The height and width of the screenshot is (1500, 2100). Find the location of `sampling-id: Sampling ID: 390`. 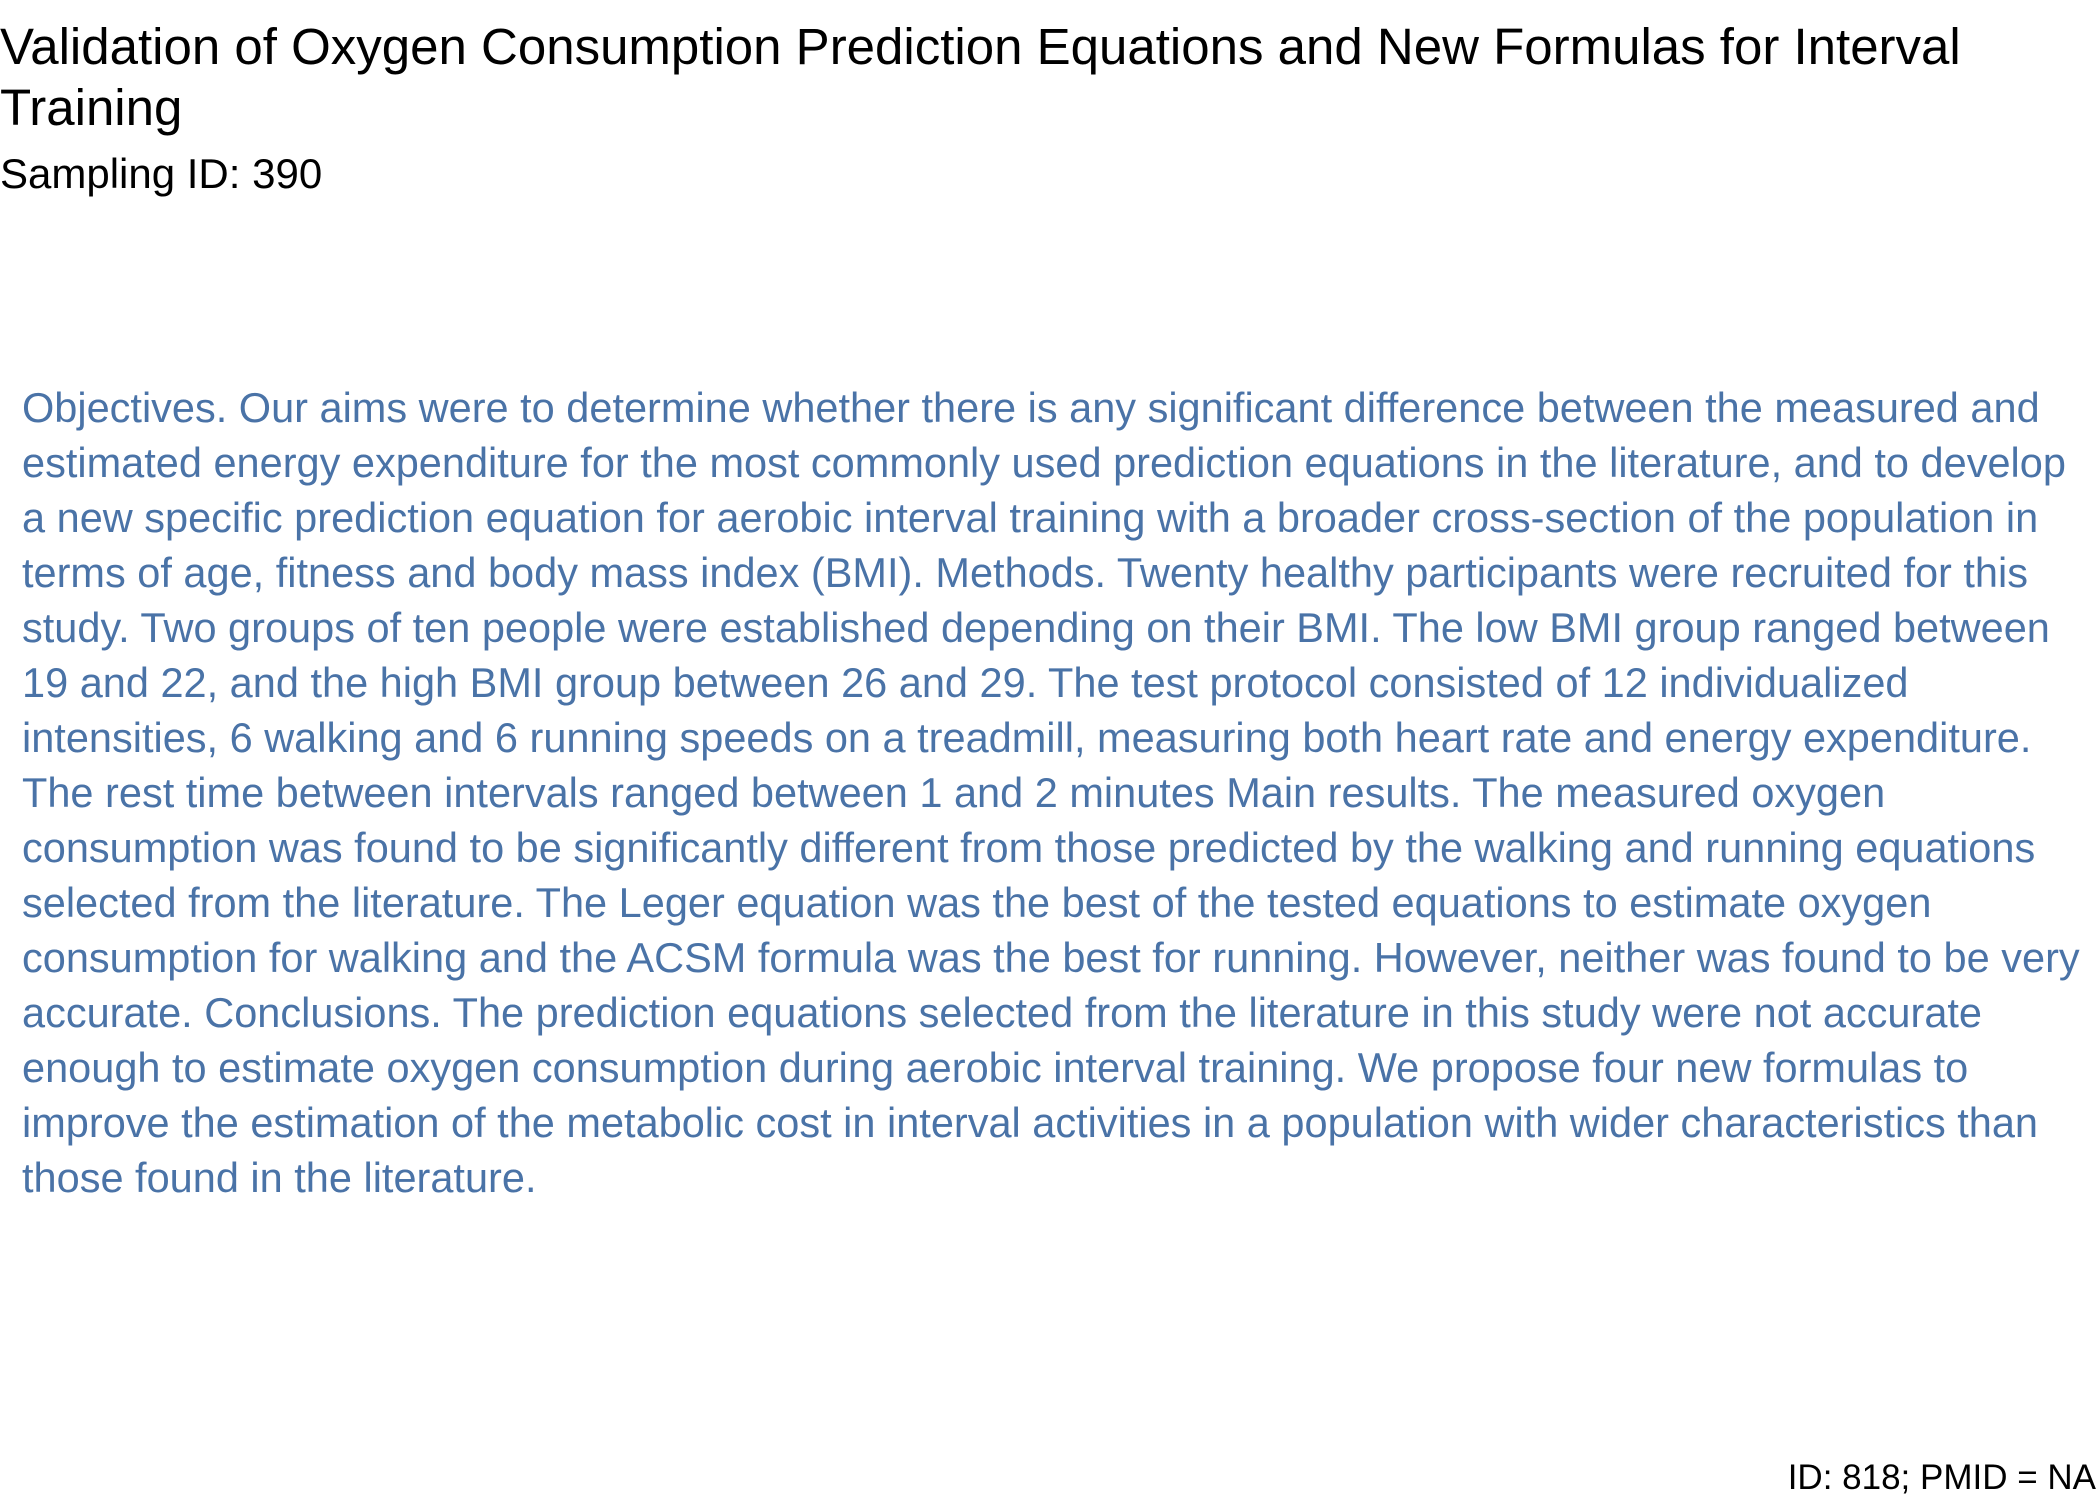

sampling-id: Sampling ID: 390 is located at coordinates (161, 173).